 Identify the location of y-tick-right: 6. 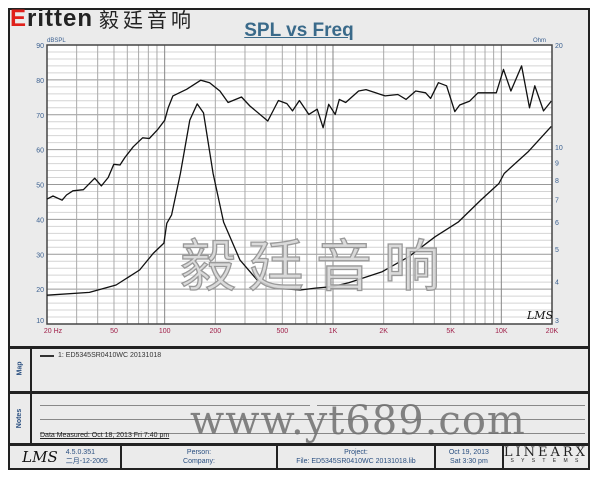
(557, 223).